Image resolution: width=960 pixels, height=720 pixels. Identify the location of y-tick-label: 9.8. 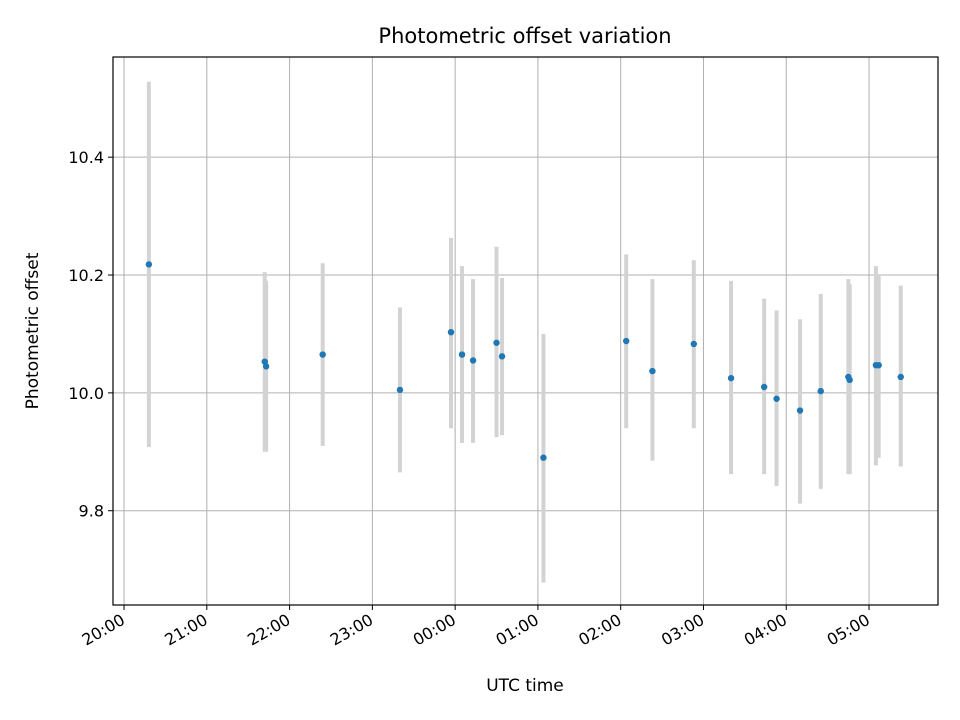
(91, 511).